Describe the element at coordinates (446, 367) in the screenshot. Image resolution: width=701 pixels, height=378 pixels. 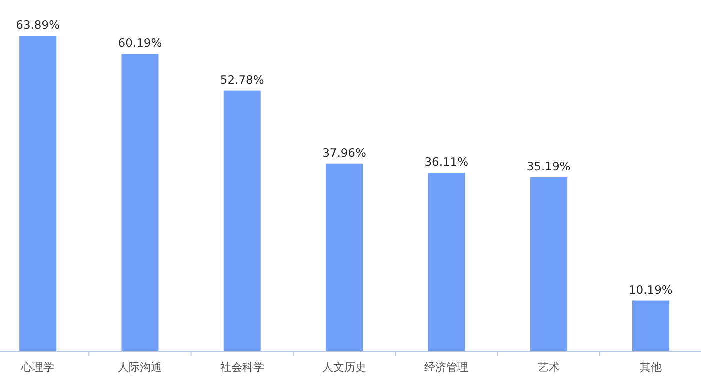
I see `x-tick-label: 经济管理` at that location.